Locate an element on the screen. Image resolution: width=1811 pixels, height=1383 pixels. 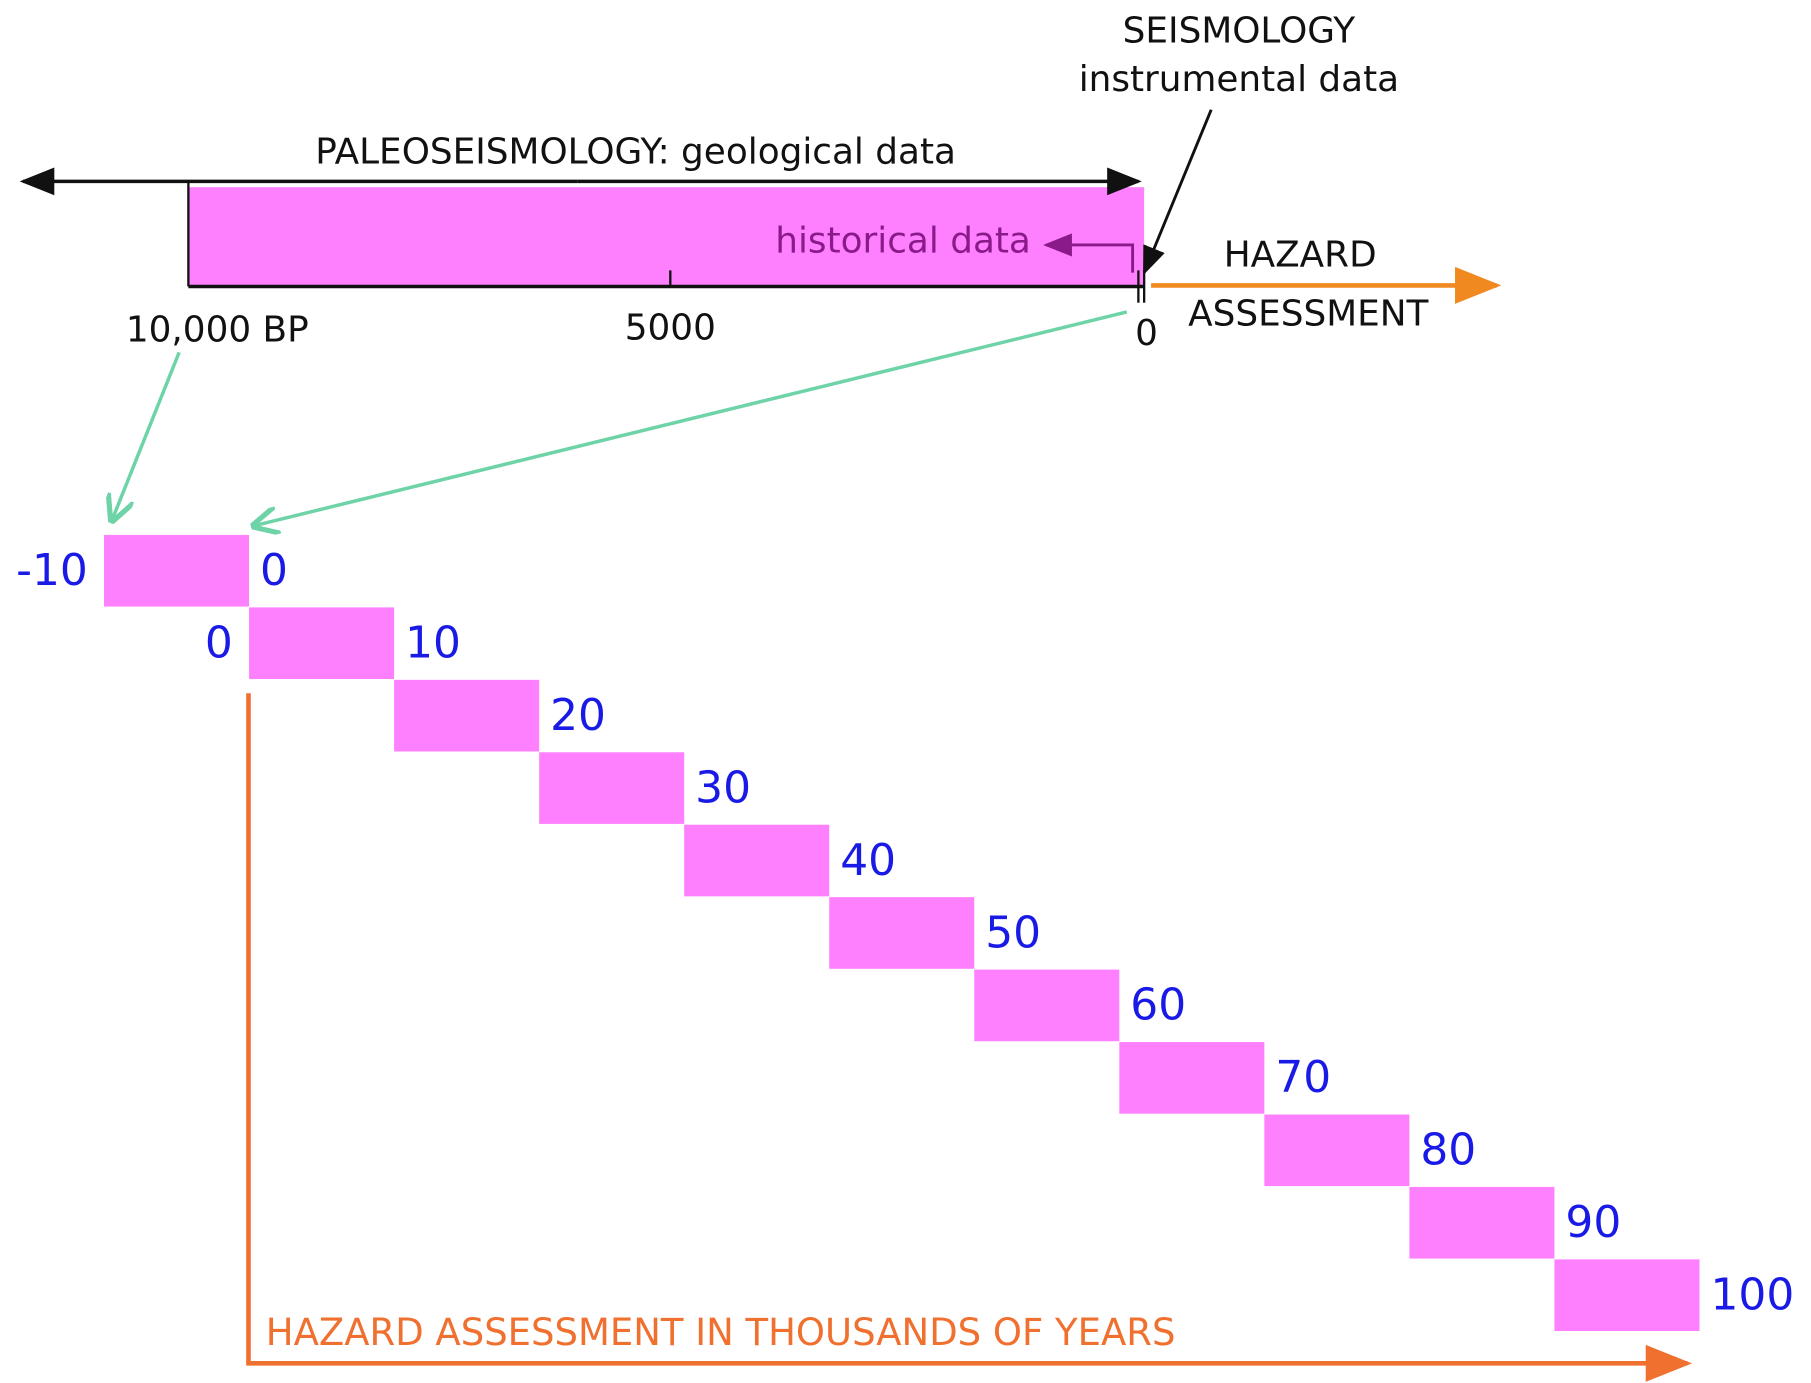
label: instrumental data is located at coordinates (1239, 79).